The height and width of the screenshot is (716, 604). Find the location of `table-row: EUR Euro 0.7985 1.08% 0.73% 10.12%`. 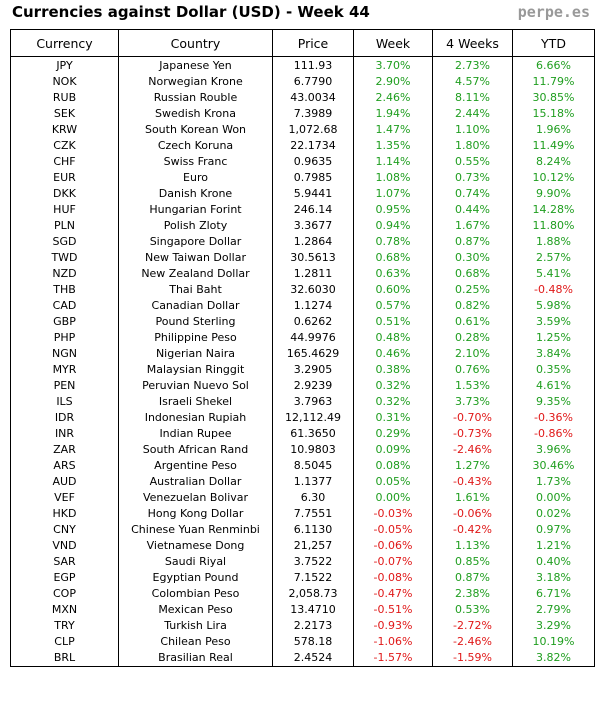

table-row: EUR Euro 0.7985 1.08% 0.73% 10.12% is located at coordinates (302, 178).